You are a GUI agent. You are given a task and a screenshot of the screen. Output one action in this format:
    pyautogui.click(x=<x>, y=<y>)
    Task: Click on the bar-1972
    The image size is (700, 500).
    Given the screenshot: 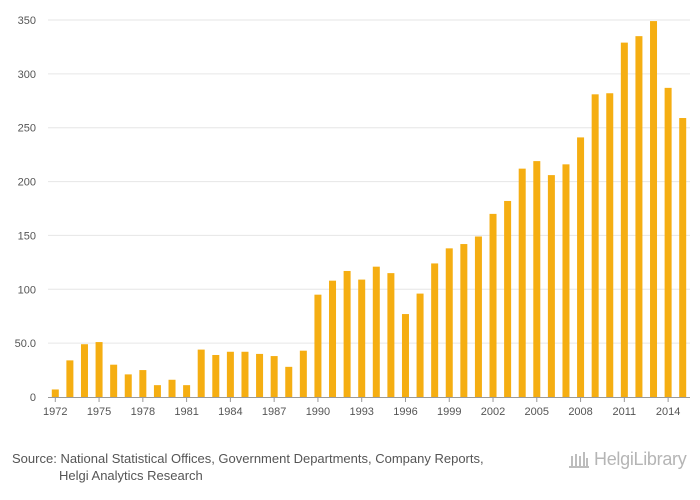 What is the action you would take?
    pyautogui.click(x=55, y=393)
    